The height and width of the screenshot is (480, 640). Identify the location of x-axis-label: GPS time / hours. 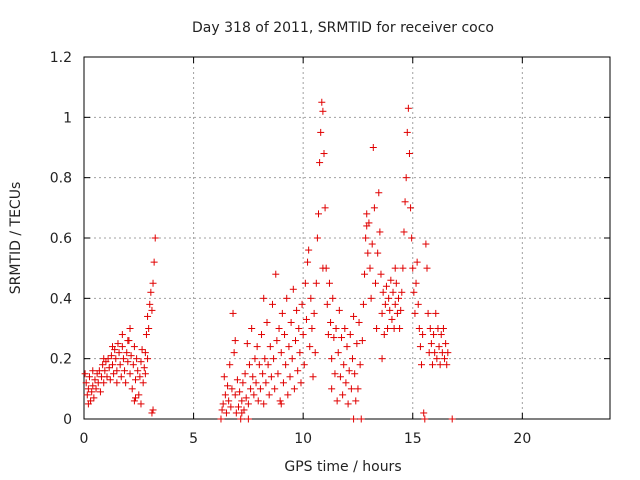
(342, 467).